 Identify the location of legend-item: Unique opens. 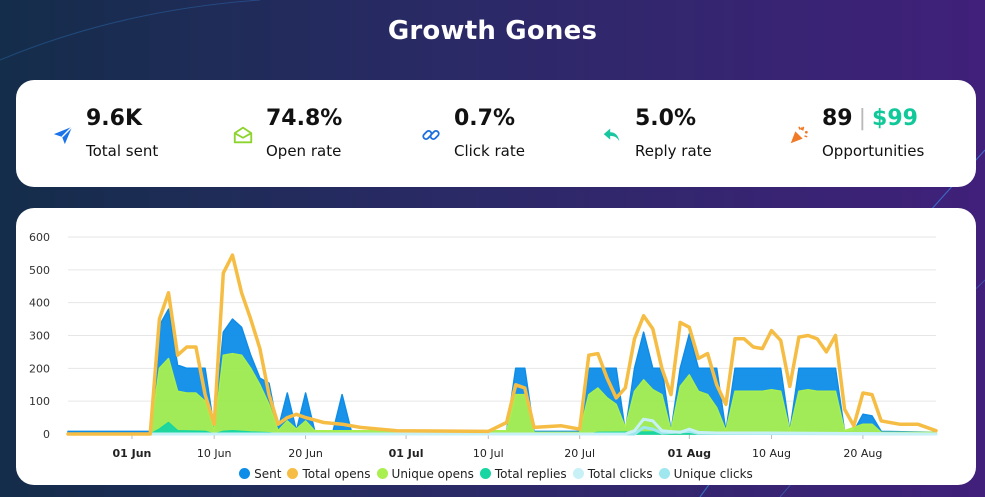
(425, 474).